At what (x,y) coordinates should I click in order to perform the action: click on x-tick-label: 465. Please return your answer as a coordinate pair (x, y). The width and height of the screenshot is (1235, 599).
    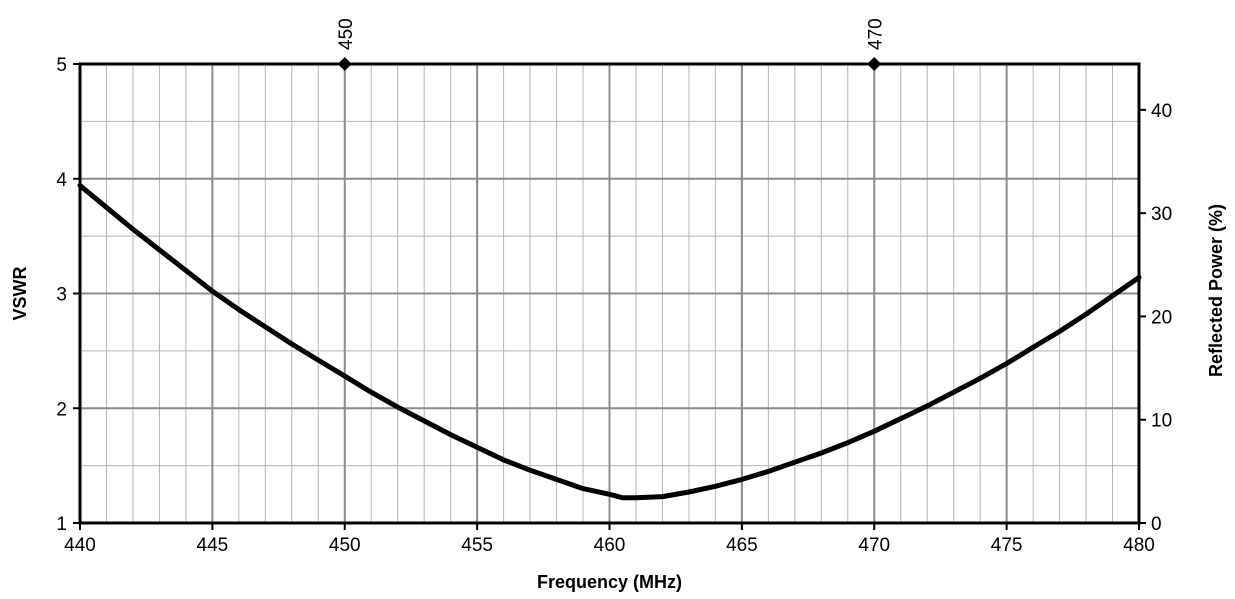
    Looking at the image, I should click on (742, 545).